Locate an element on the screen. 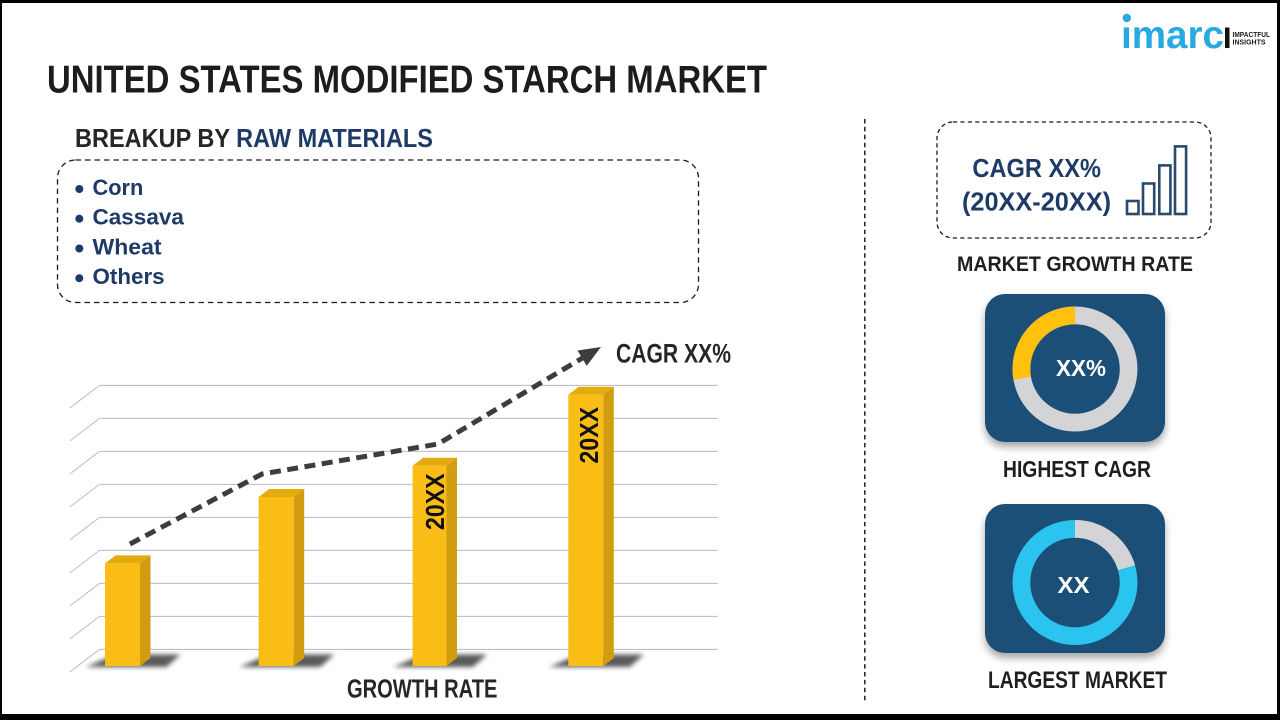  svg-text: MARKET GROWTH RATE is located at coordinates (1075, 264).